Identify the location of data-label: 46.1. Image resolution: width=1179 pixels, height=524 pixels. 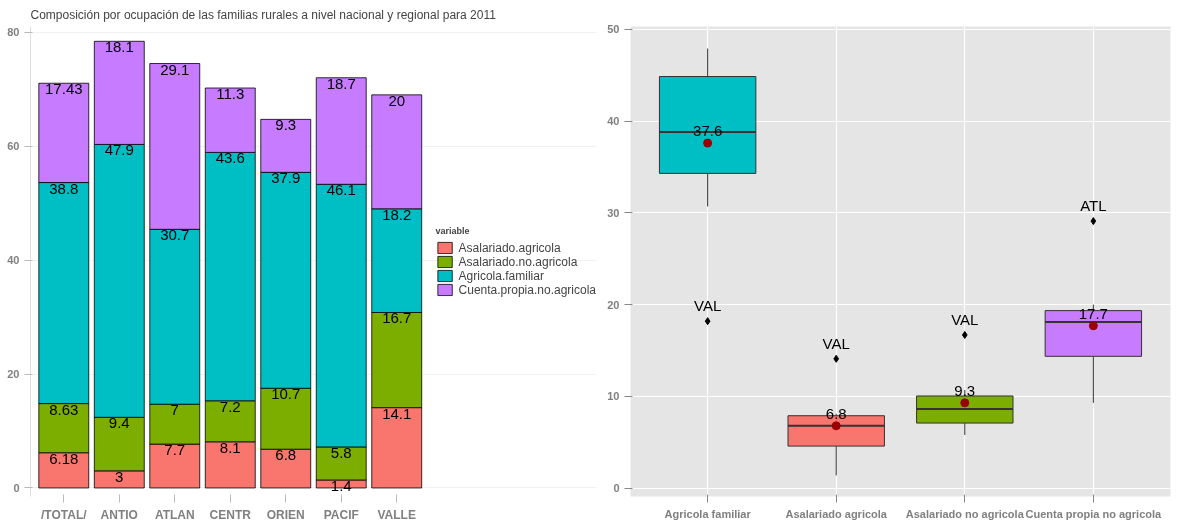
(341, 190).